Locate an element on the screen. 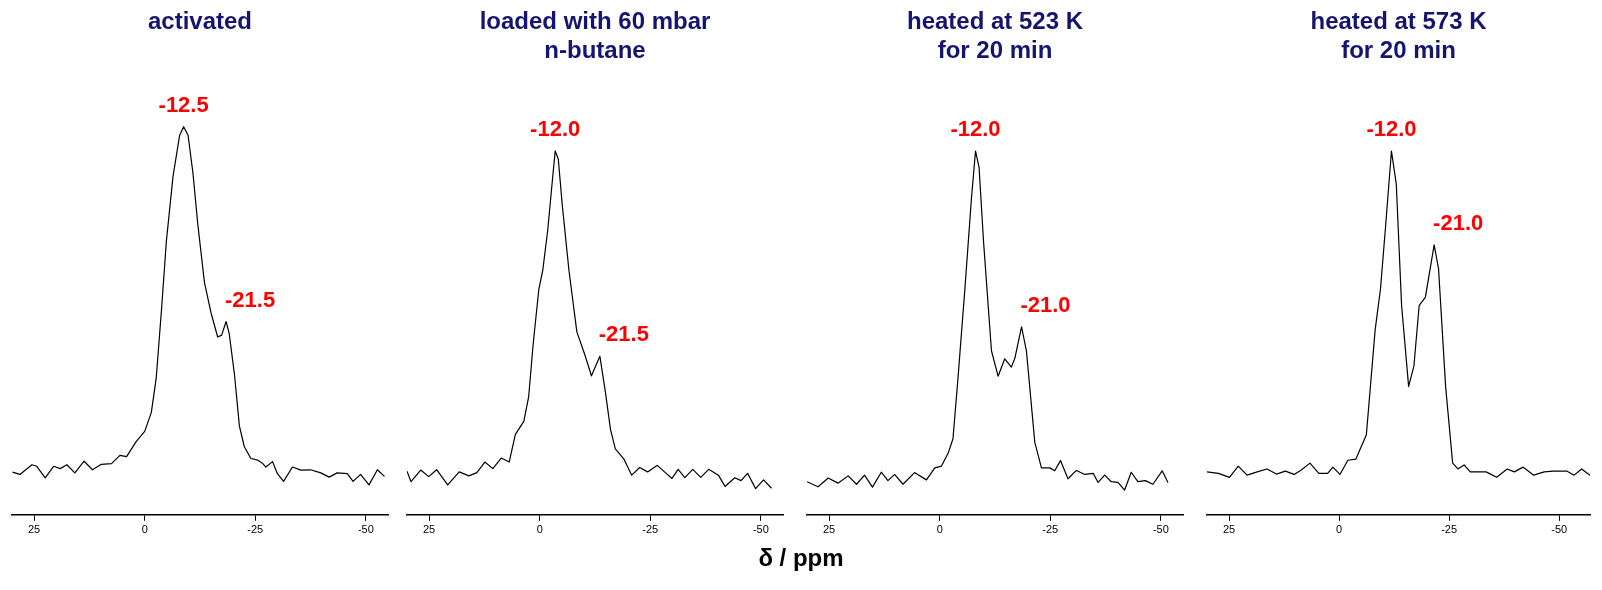 Image resolution: width=1602 pixels, height=590 pixels. x-axis-title: δ / ppm is located at coordinates (801, 558).